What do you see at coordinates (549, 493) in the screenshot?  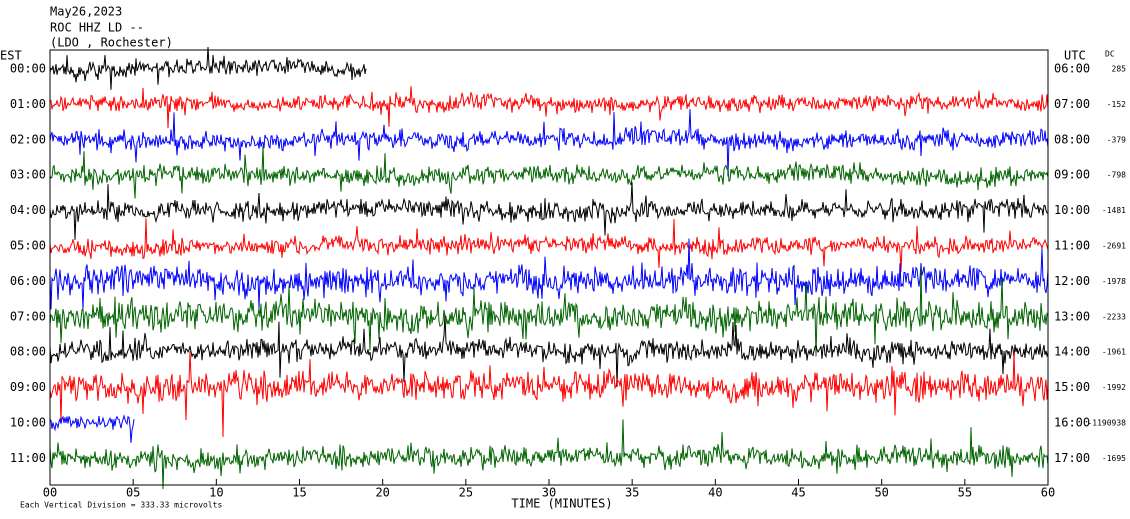 I see `x-tick-label: 30` at bounding box center [549, 493].